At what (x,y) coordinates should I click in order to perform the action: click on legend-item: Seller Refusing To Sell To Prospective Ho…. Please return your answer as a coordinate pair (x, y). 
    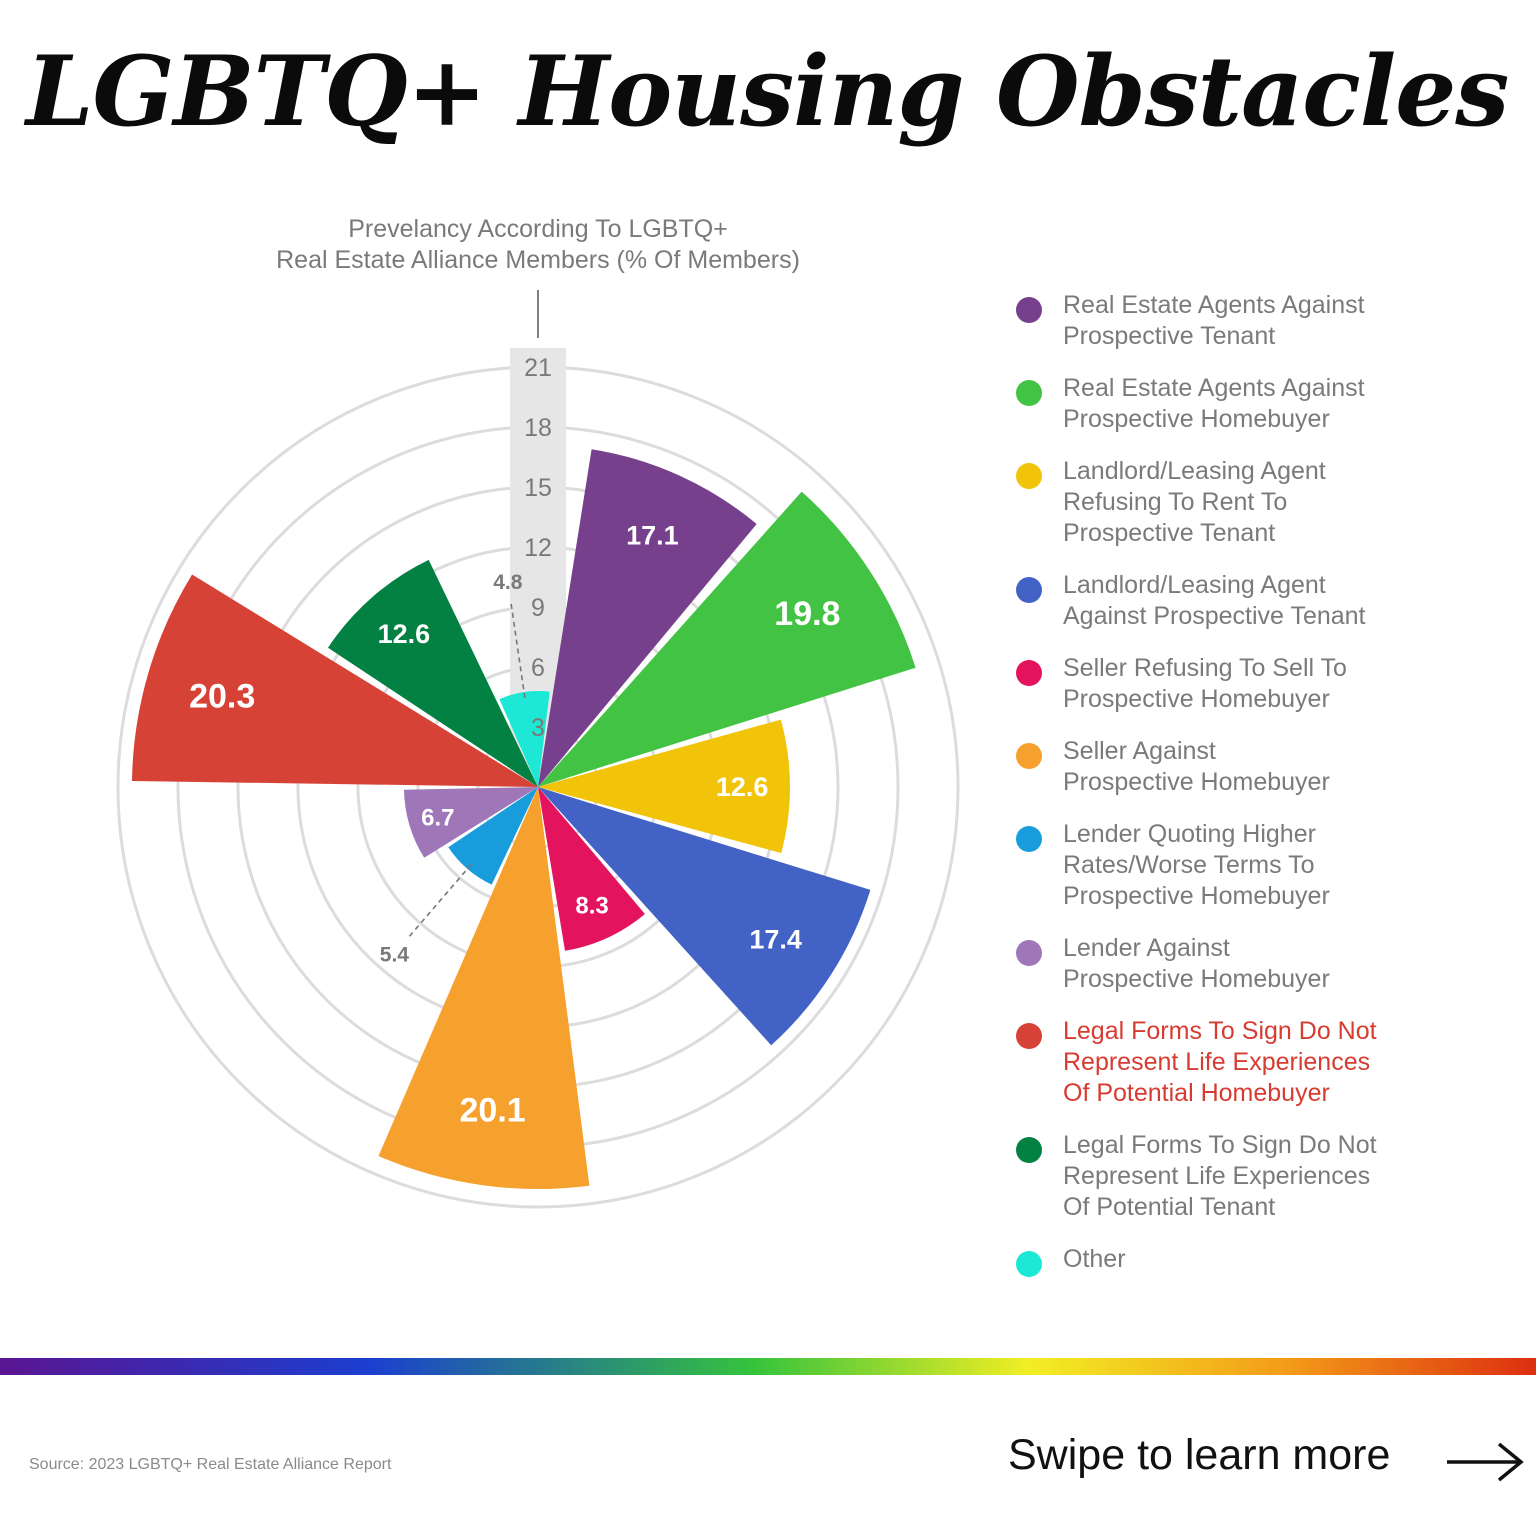
    Looking at the image, I should click on (1249, 684).